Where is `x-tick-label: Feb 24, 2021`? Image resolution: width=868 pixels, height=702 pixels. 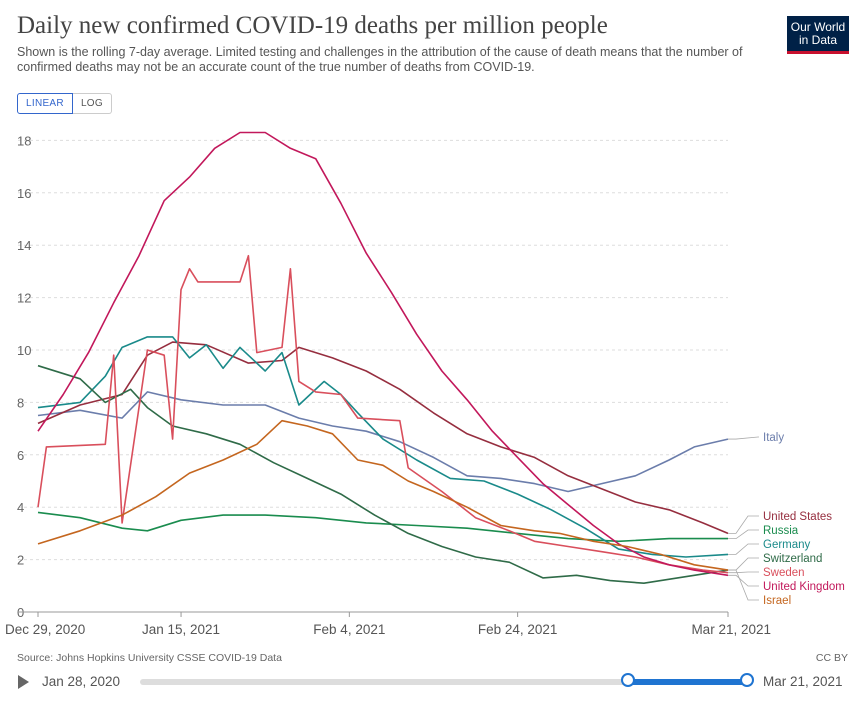
x-tick-label: Feb 24, 2021 is located at coordinates (518, 629).